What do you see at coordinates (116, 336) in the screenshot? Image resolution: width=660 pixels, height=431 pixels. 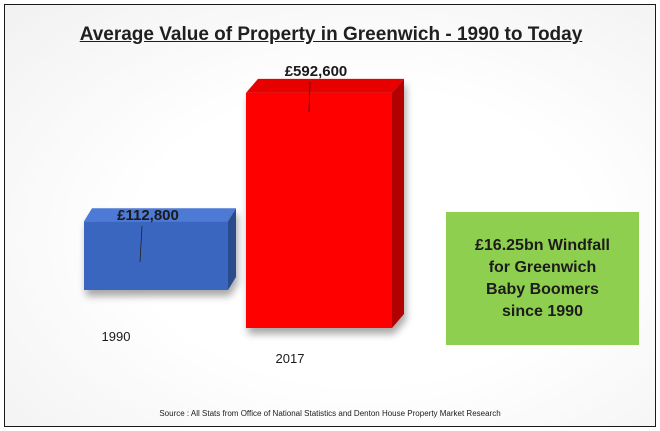 I see `category-label-1990: 1990` at bounding box center [116, 336].